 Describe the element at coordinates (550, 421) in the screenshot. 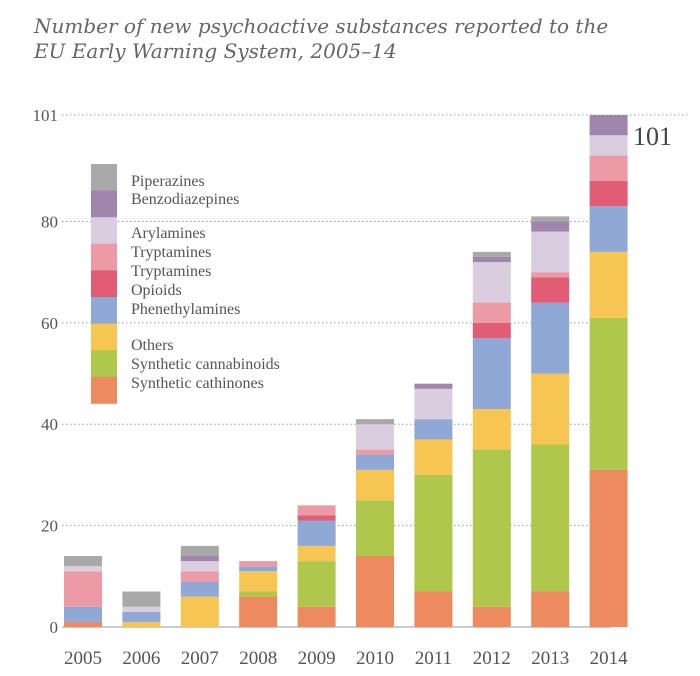

I see `bar-stack-2013` at that location.